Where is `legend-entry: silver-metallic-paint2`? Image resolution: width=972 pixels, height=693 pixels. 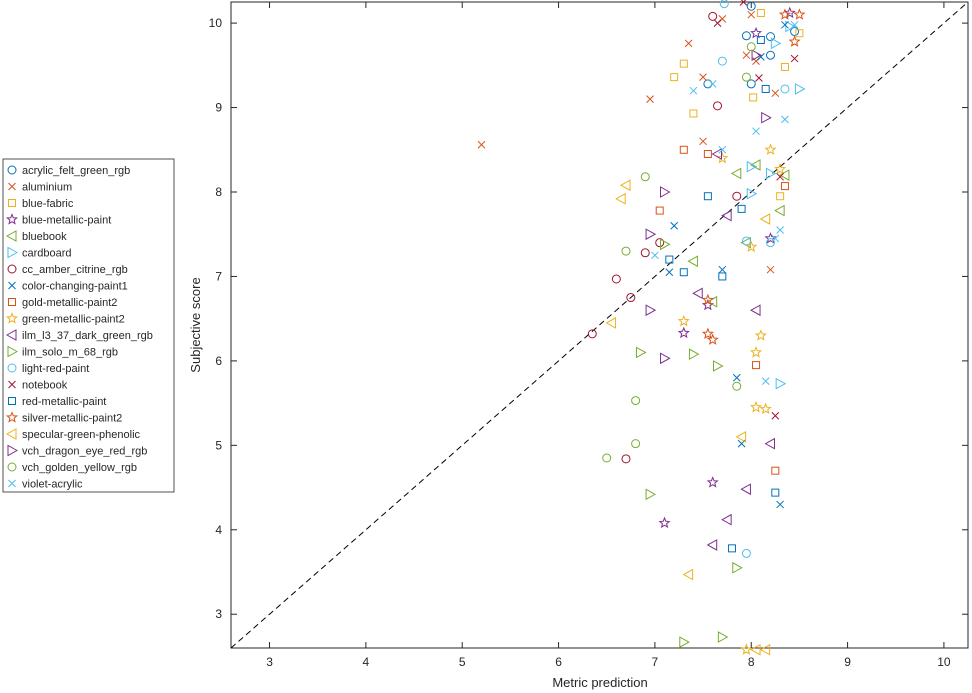
legend-entry: silver-metallic-paint2 is located at coordinates (63, 418).